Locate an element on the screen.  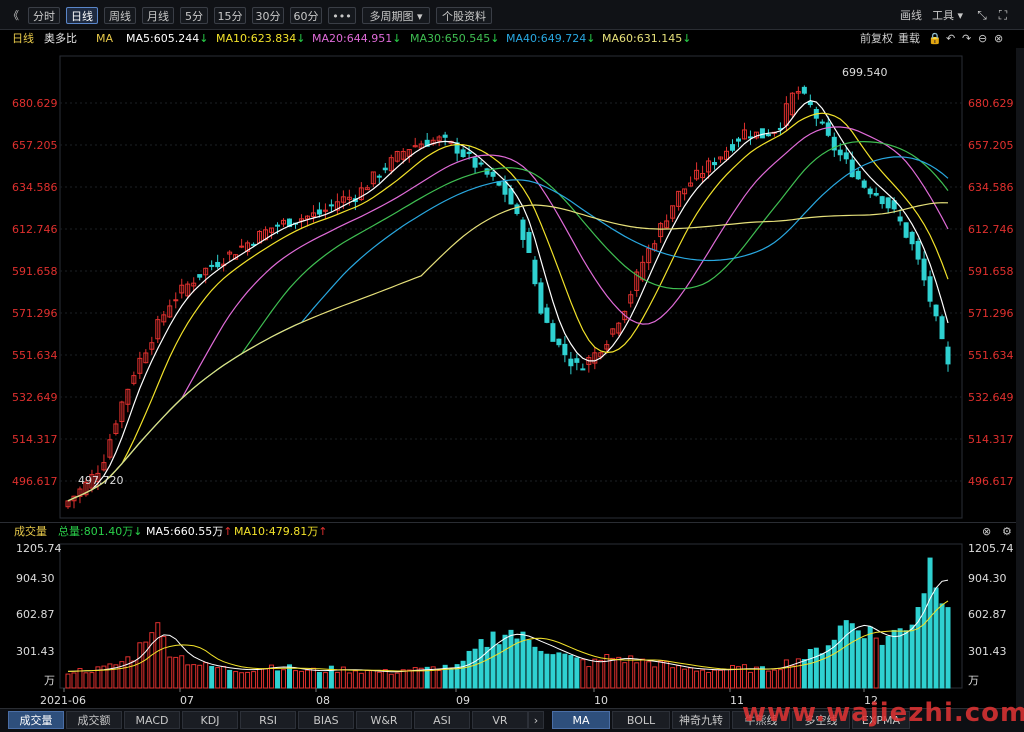
indicator-tab-rsi: RSI is located at coordinates (268, 720).